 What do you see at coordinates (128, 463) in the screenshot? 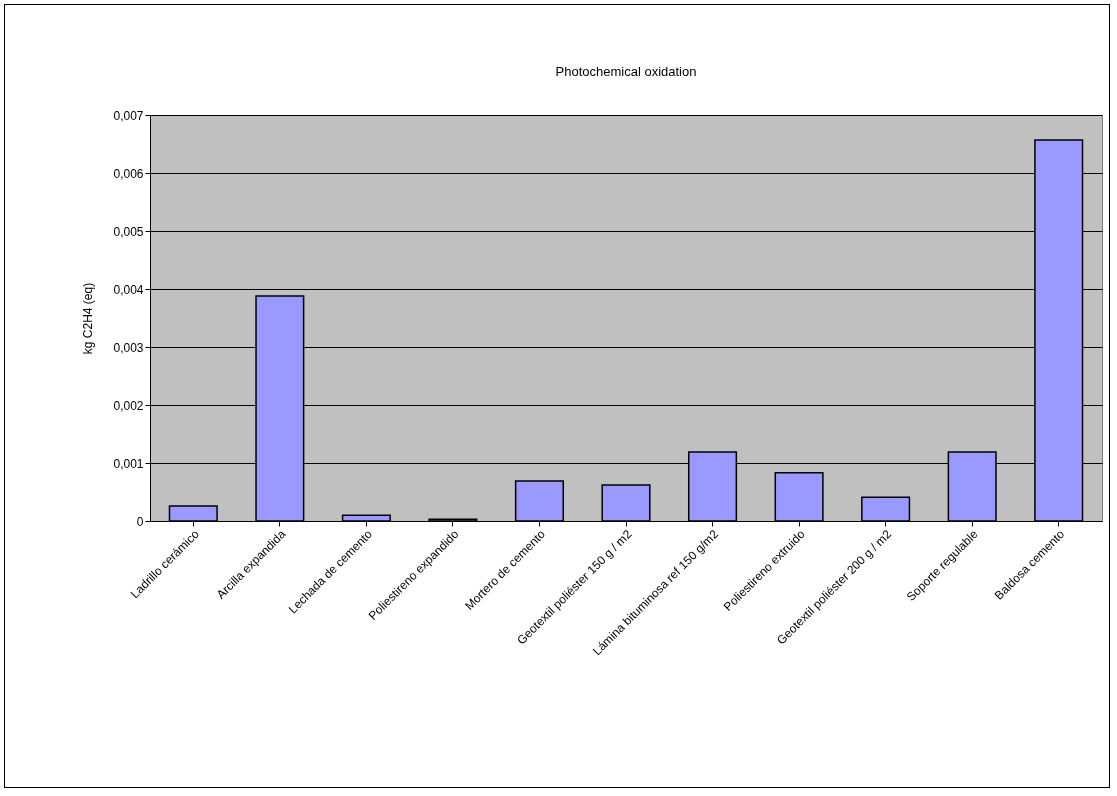
I see `y-tick-label: 0,001` at bounding box center [128, 463].